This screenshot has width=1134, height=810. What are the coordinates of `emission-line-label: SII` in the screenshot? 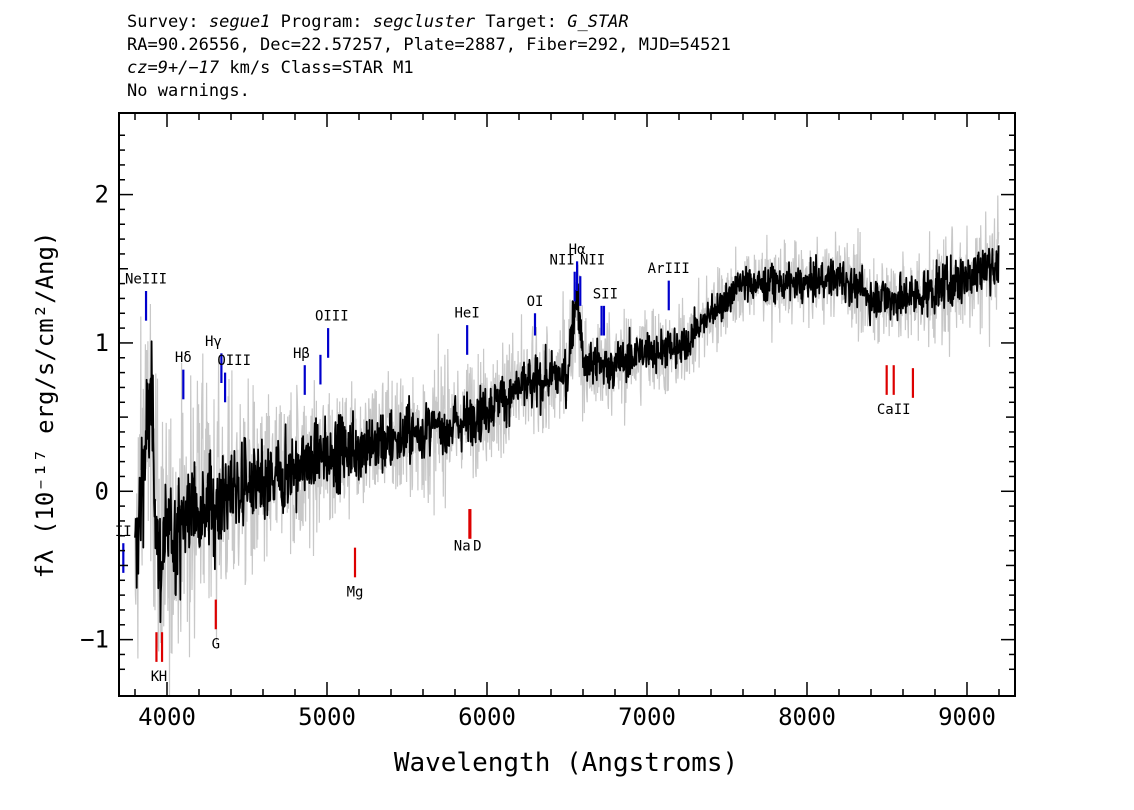 It's located at (605, 294).